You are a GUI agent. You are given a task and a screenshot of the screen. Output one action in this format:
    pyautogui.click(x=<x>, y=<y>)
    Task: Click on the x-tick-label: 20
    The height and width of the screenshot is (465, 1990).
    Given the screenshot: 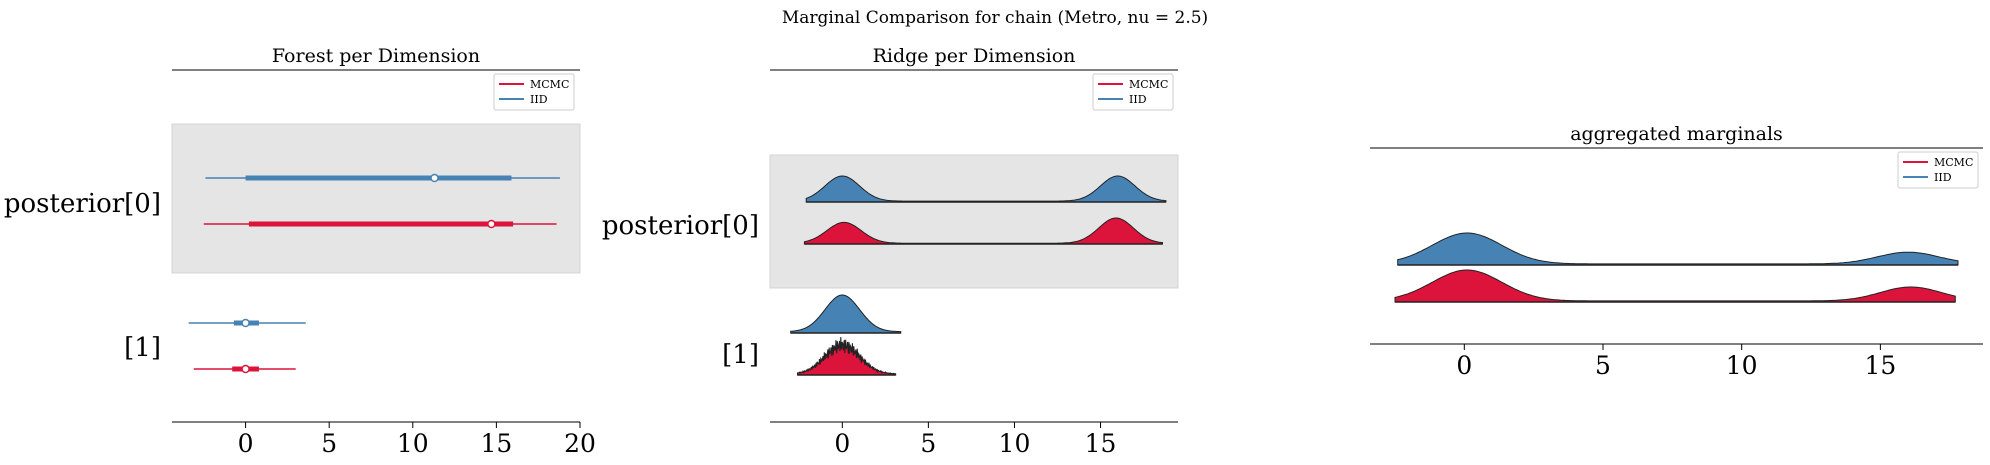 What is the action you would take?
    pyautogui.click(x=580, y=443)
    